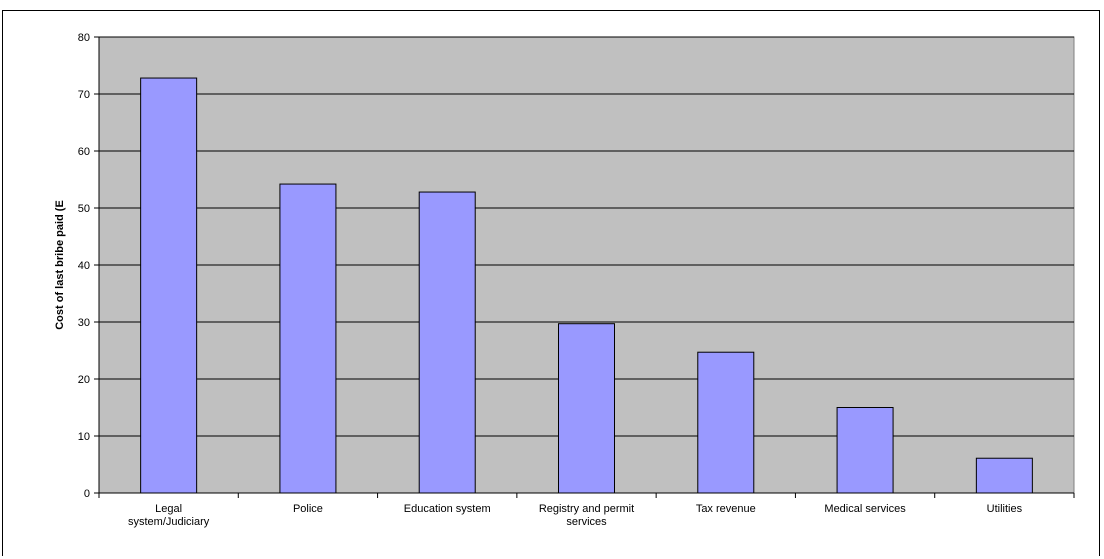  Describe the element at coordinates (84, 380) in the screenshot. I see `y-tick-label: 20` at that location.